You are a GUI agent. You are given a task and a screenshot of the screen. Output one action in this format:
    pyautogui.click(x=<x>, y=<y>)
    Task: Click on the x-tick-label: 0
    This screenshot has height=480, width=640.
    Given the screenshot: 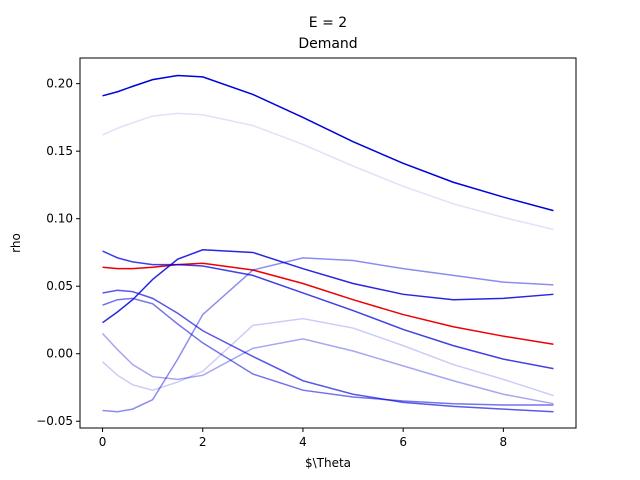 What is the action you would take?
    pyautogui.click(x=103, y=442)
    